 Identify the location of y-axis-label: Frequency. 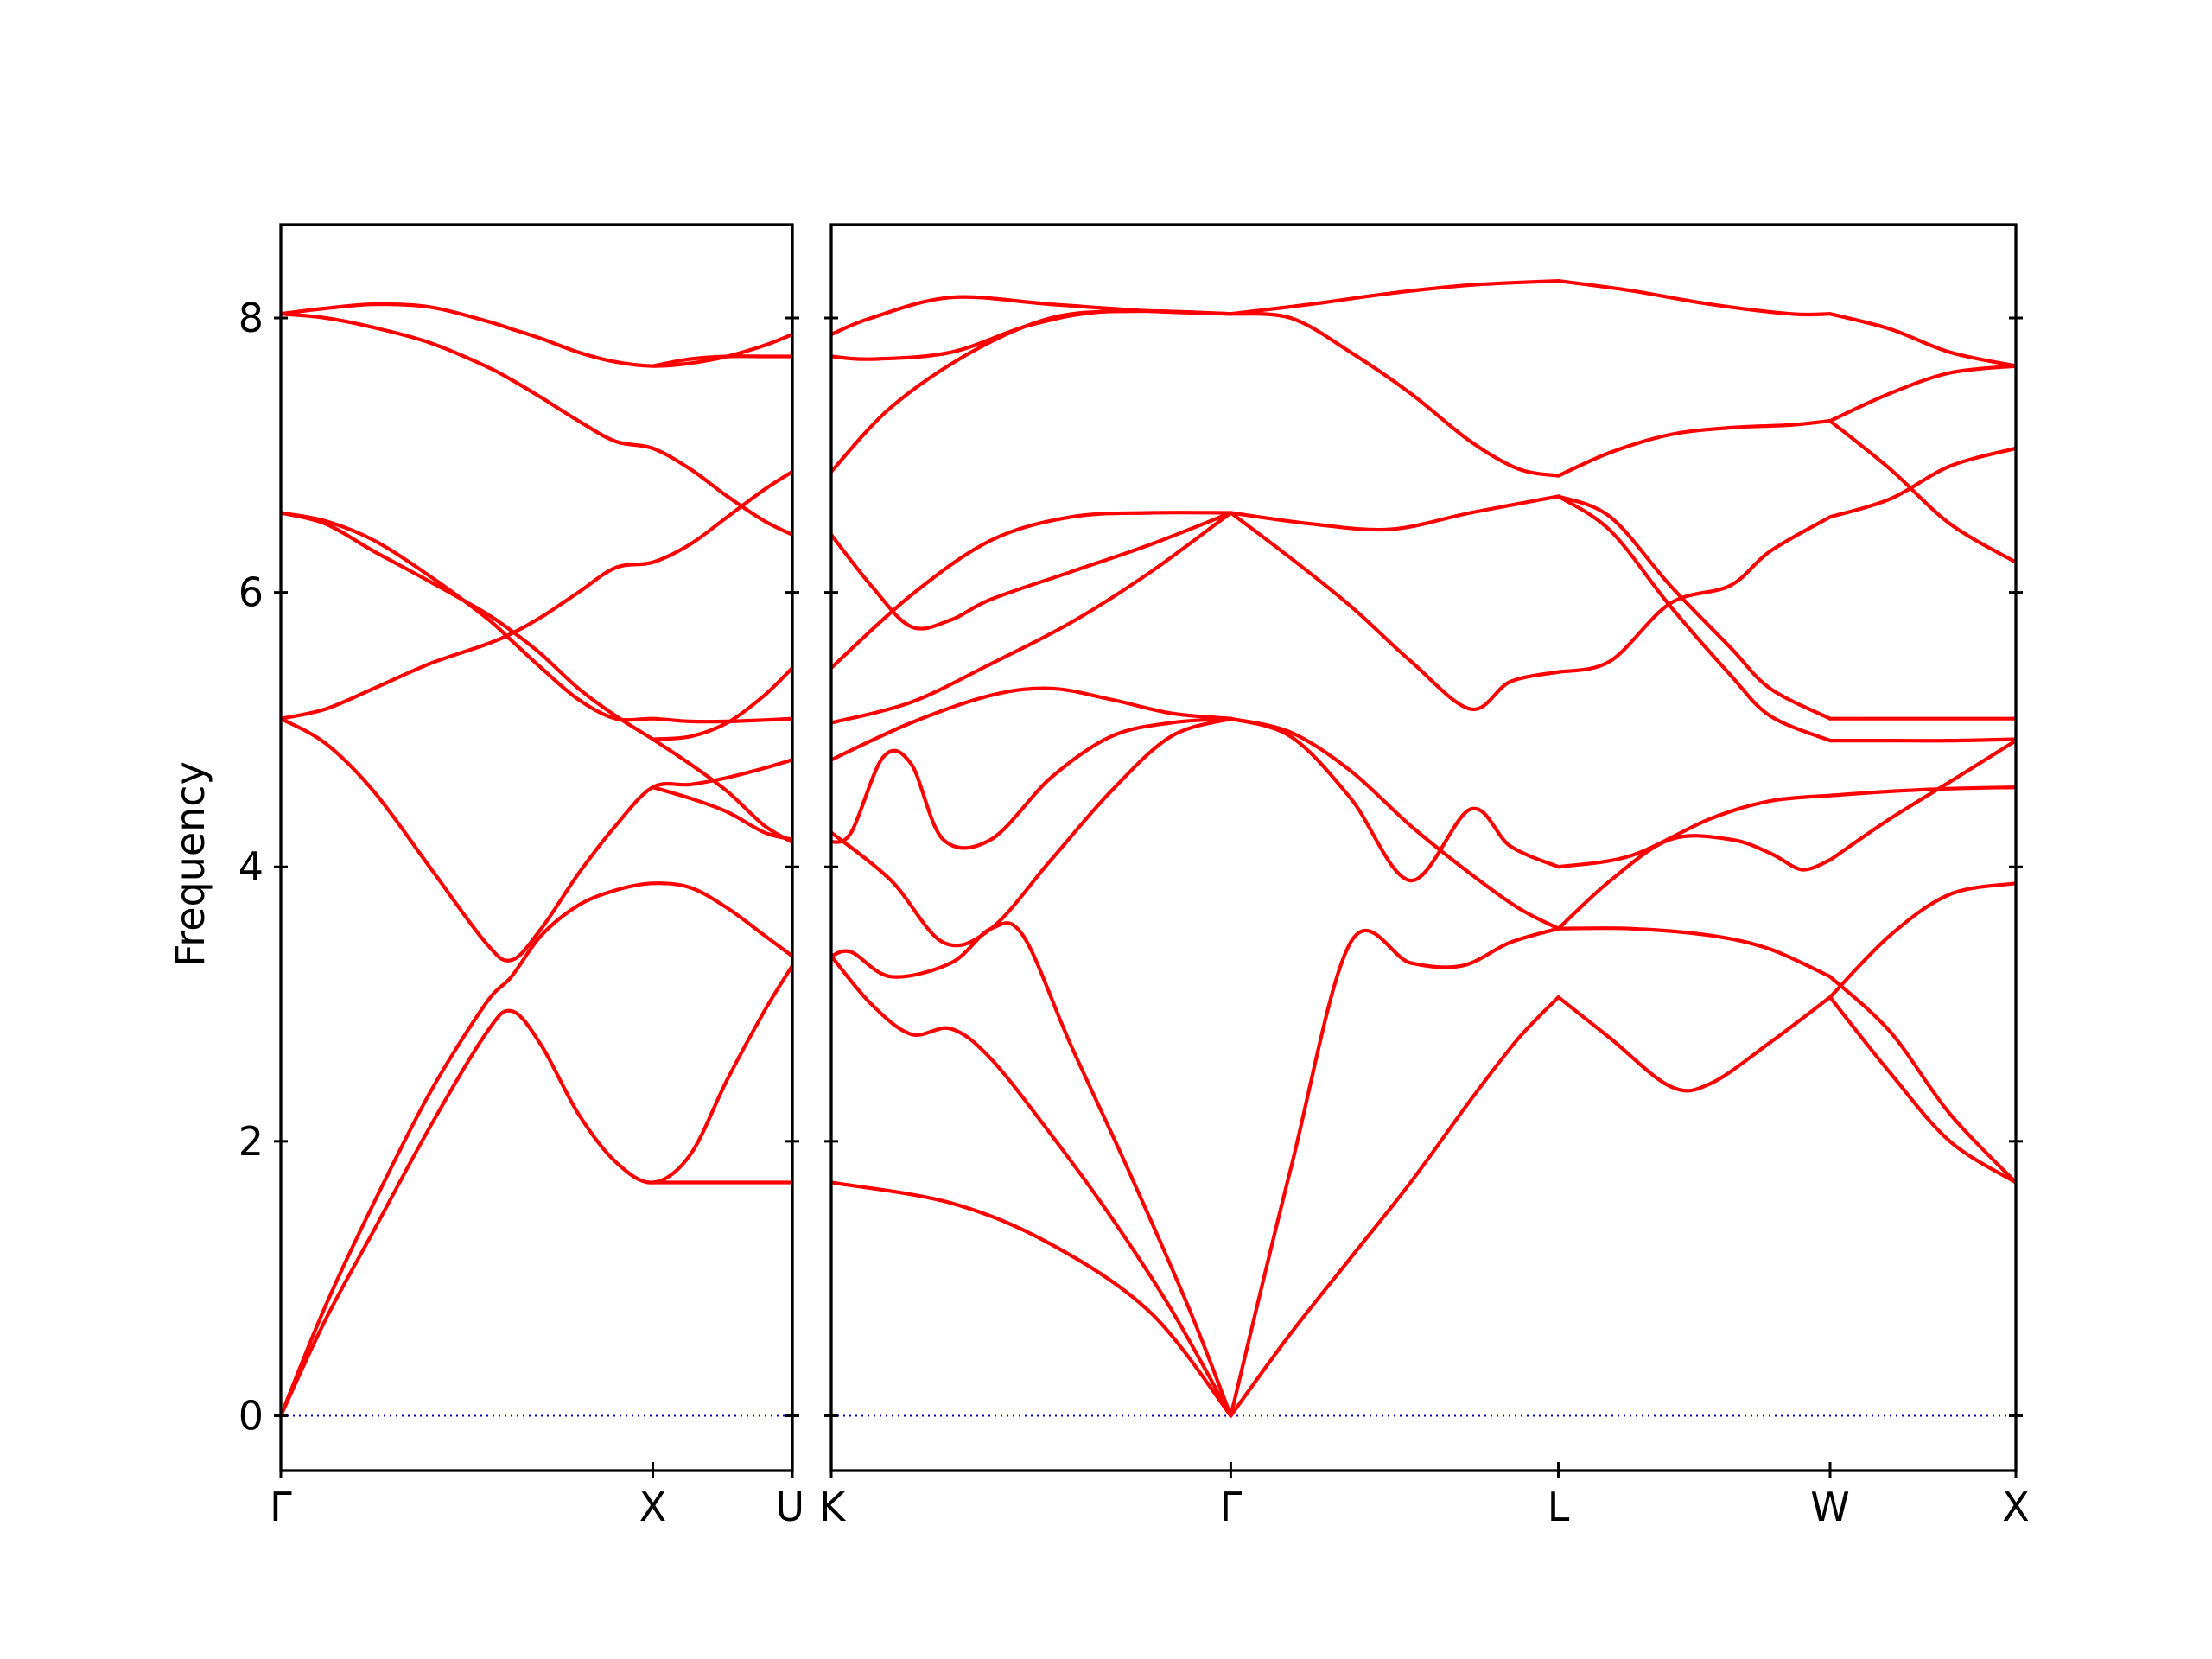
(190, 864).